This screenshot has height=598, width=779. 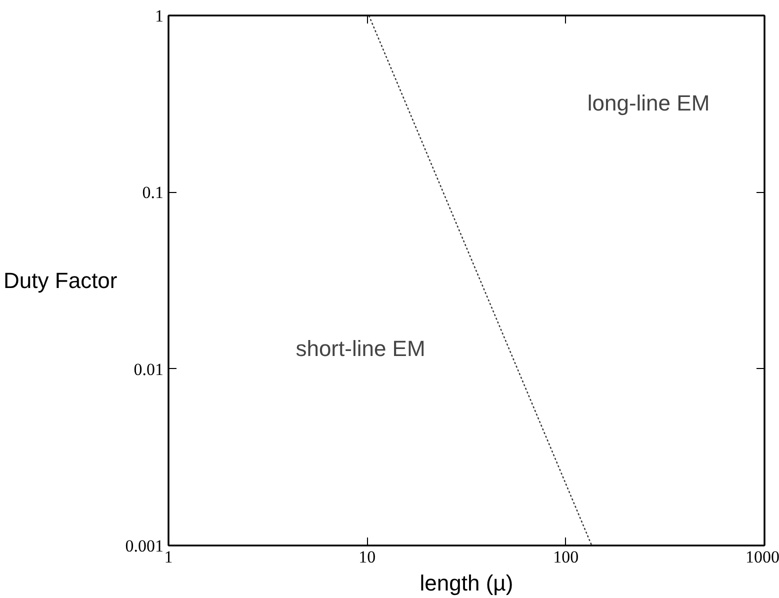 I want to click on x-axis-title: length (µ), so click(x=467, y=583).